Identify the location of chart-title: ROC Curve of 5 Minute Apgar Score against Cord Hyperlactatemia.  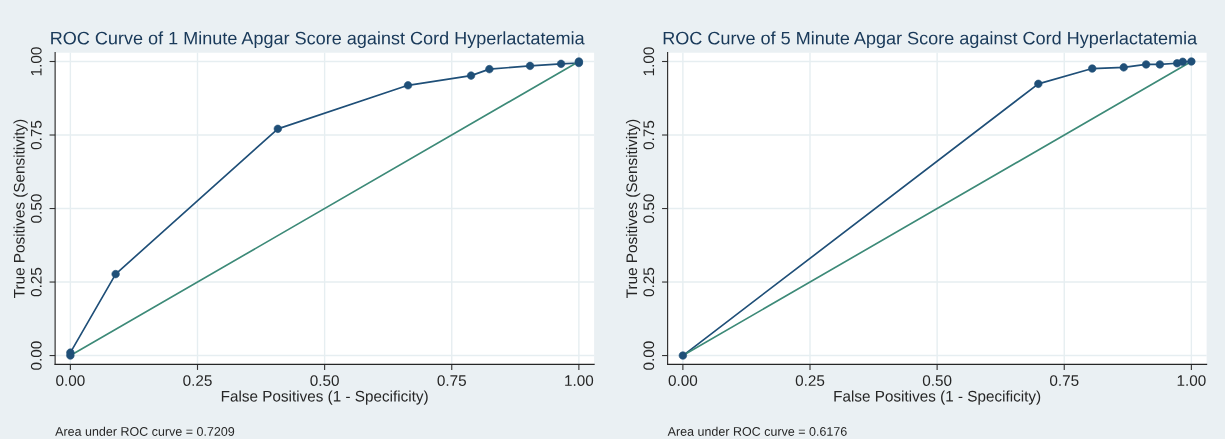
(930, 40).